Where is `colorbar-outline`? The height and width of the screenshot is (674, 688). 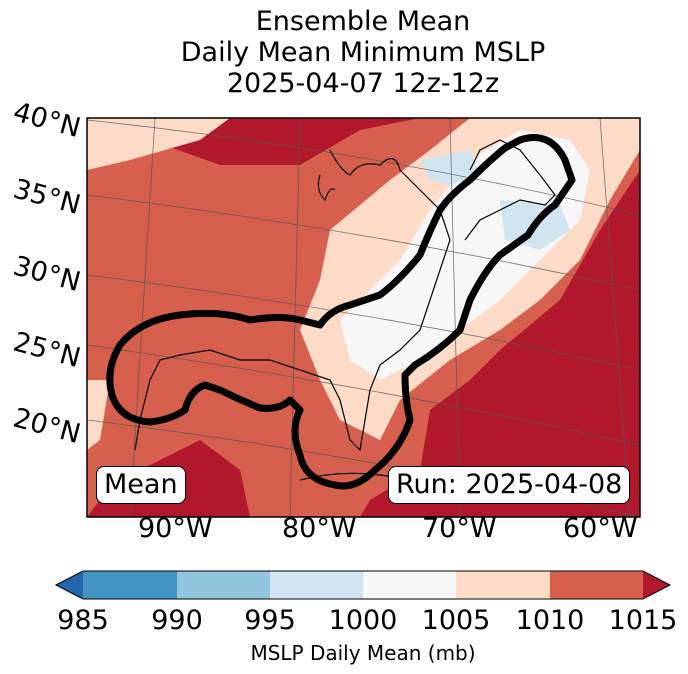 colorbar-outline is located at coordinates (363, 585).